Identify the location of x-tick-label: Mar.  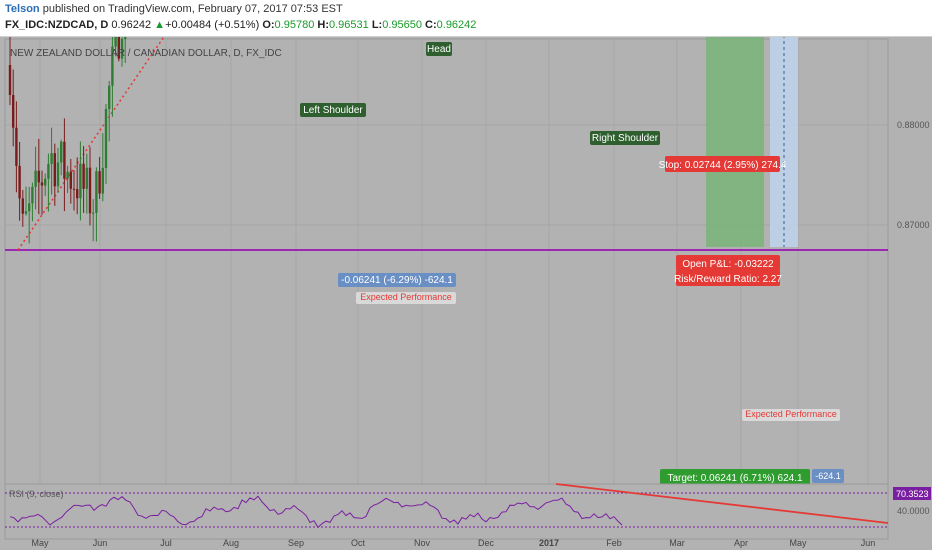
(677, 543).